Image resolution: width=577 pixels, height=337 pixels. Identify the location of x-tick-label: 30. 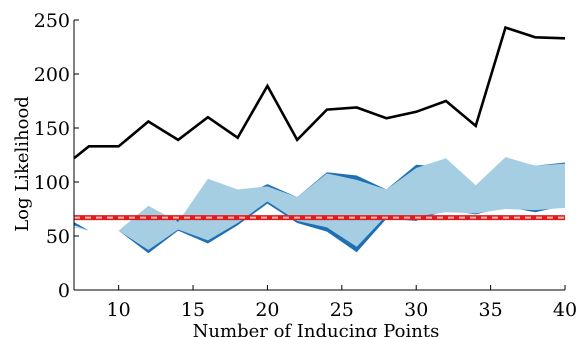
(416, 310).